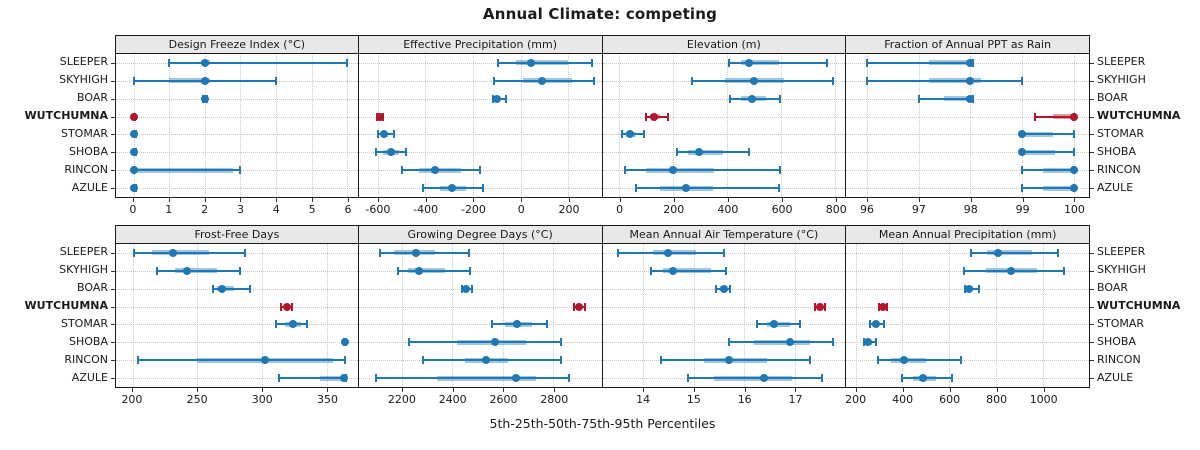 This screenshot has height=450, width=1200. What do you see at coordinates (1139, 116) in the screenshot?
I see `station-label-wutchumna: WUTCHUMNA` at bounding box center [1139, 116].